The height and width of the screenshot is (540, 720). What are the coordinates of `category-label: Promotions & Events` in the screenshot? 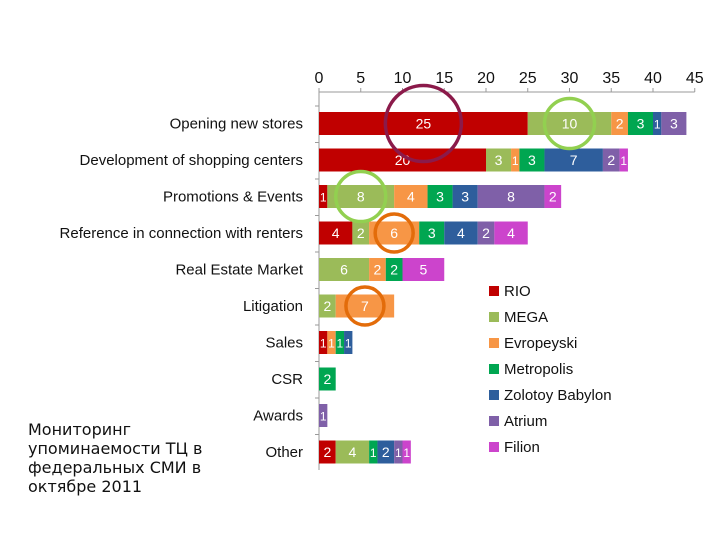 It's located at (233, 197).